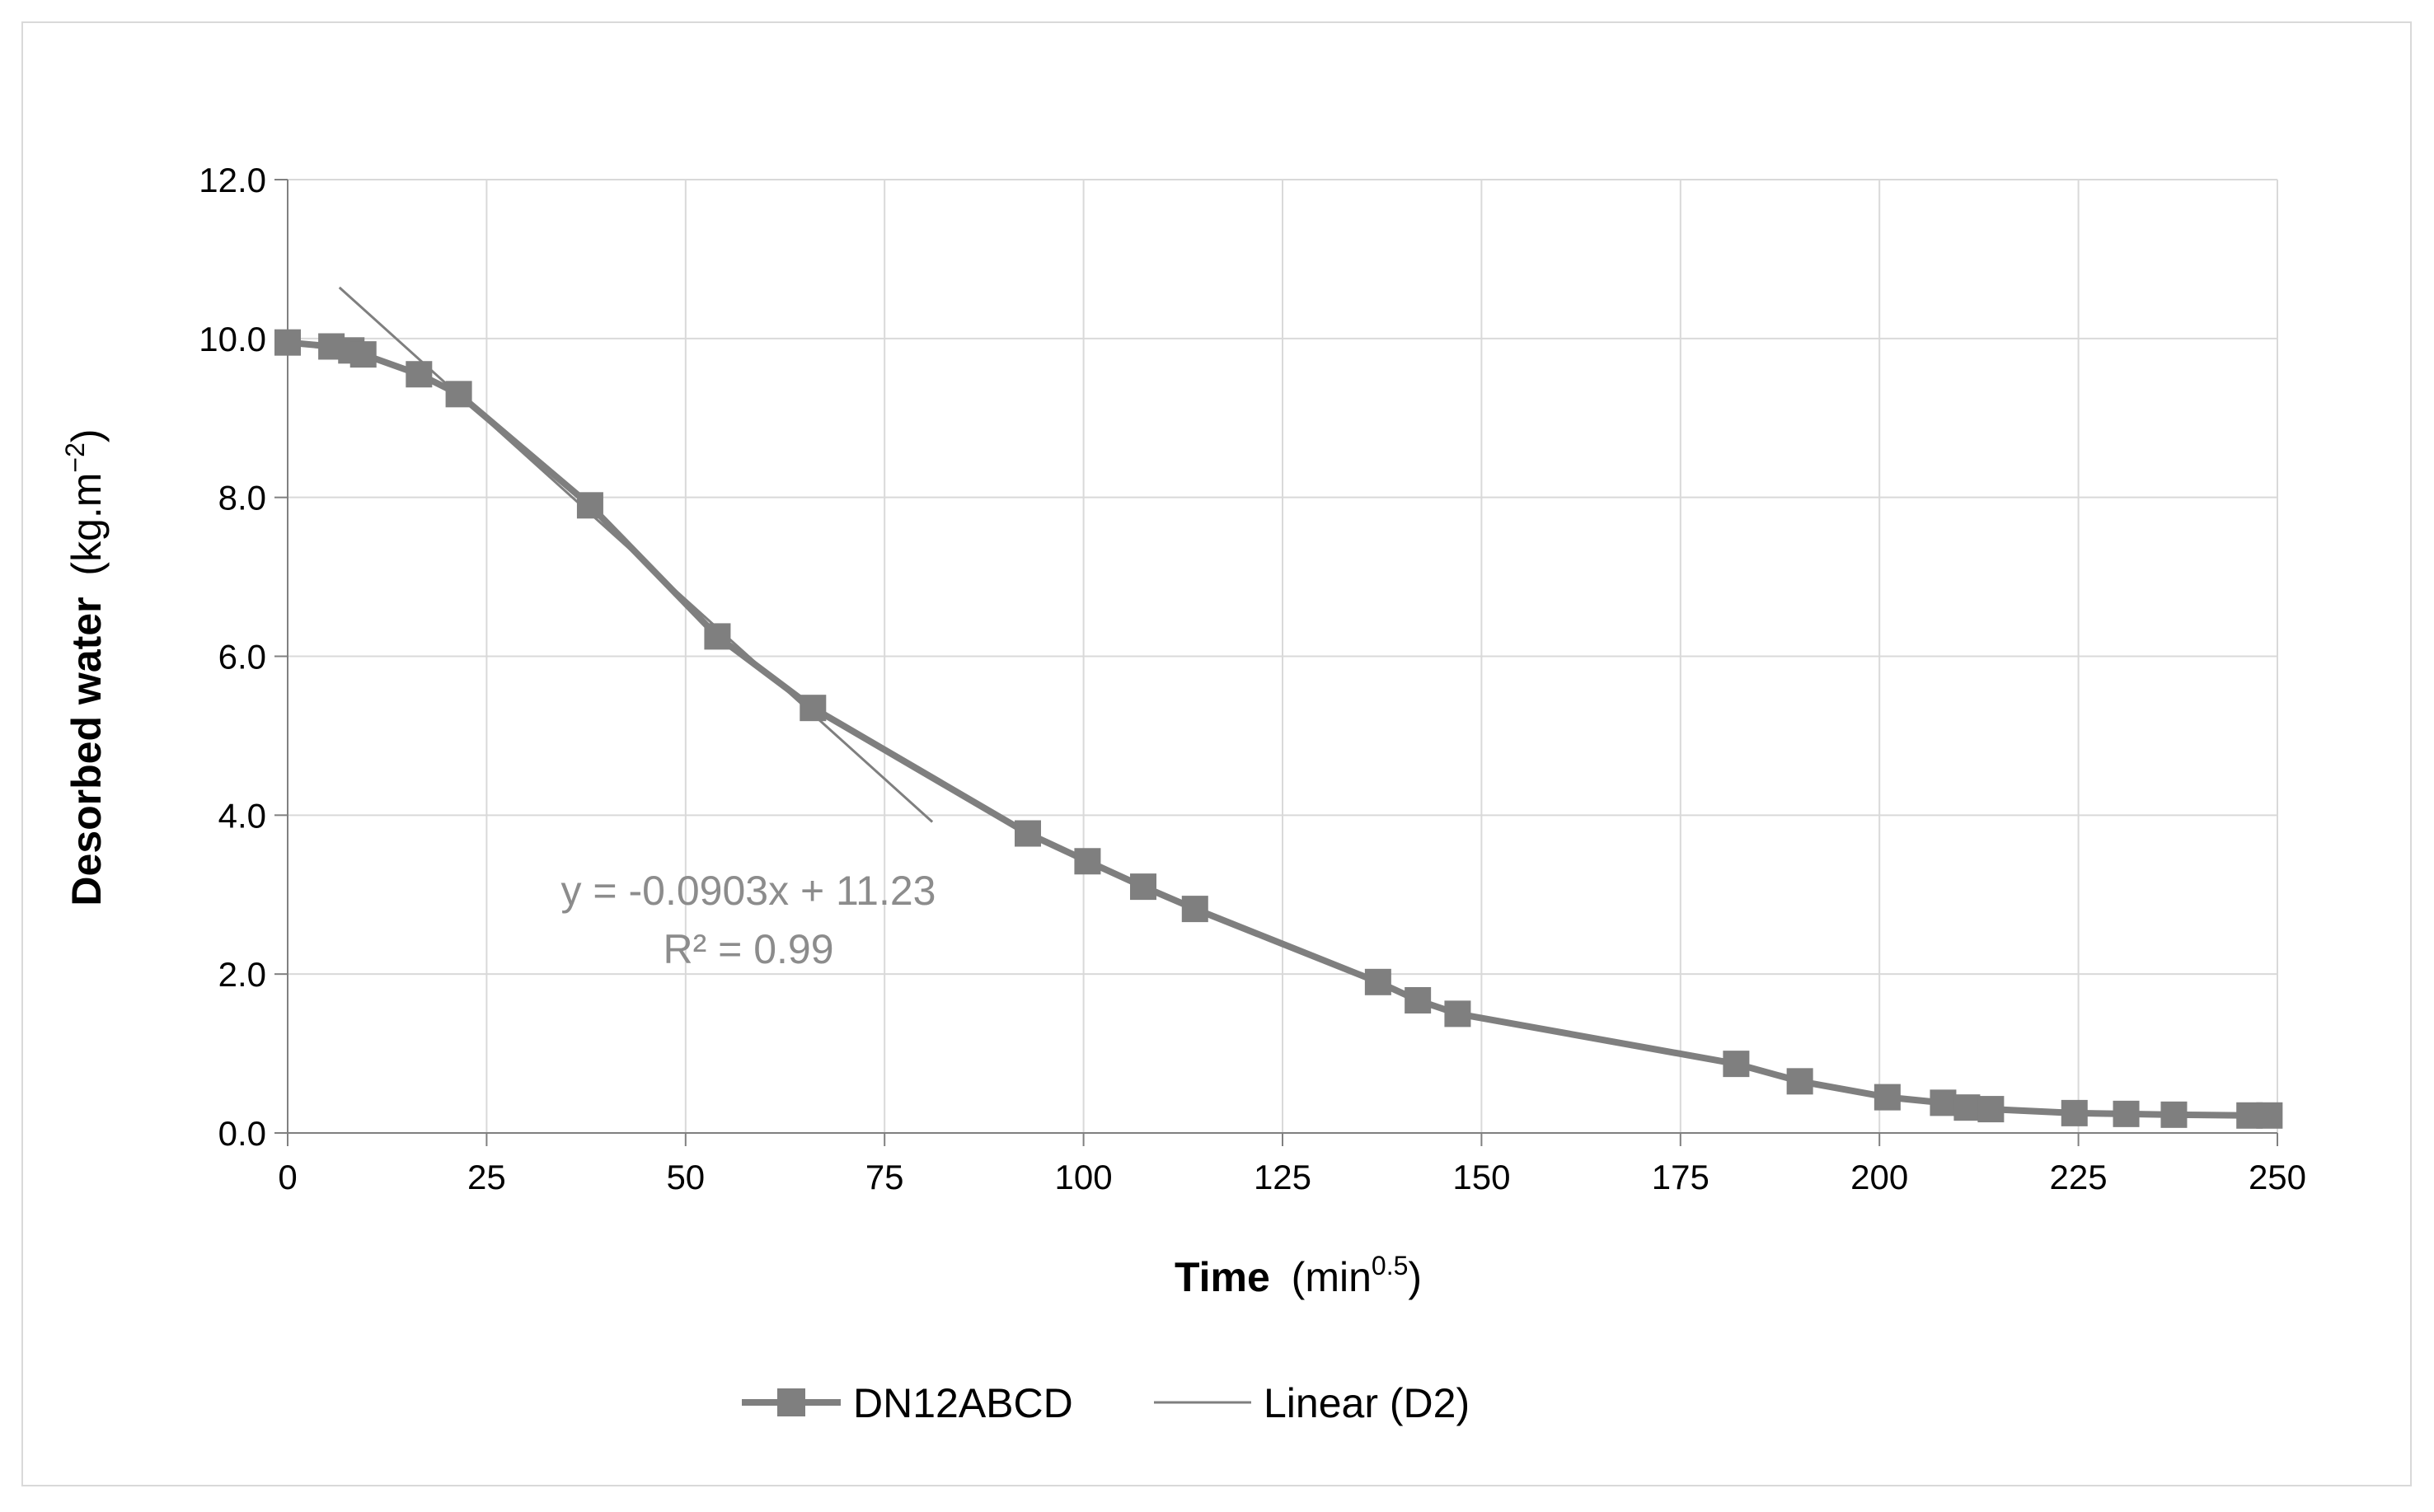 This screenshot has height=1512, width=2434. Describe the element at coordinates (1084, 1177) in the screenshot. I see `x-tick-label: 100` at that location.